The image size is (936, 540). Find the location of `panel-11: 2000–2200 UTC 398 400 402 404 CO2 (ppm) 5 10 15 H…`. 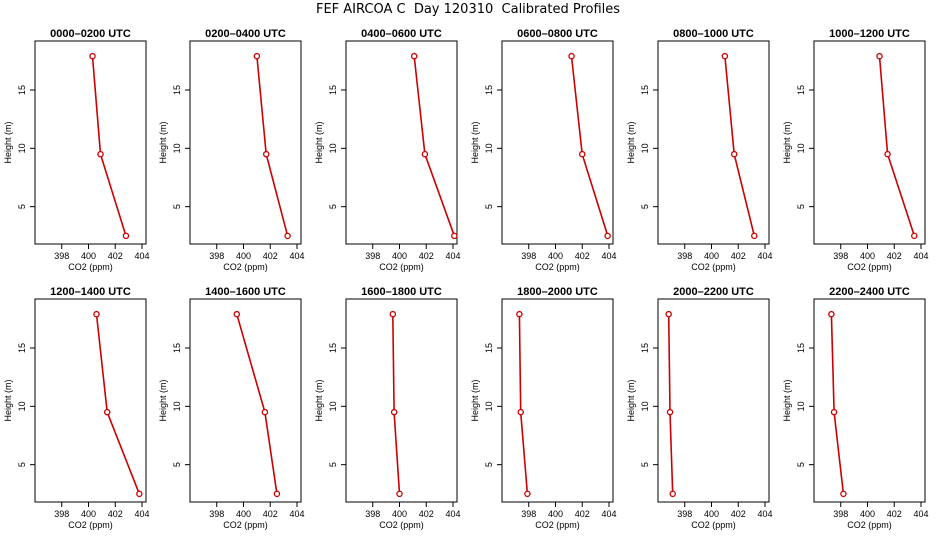

panel-11: 2000–2200 UTC 398 400 402 404 CO2 (ppm) 5 10 15 H… is located at coordinates (699, 408).